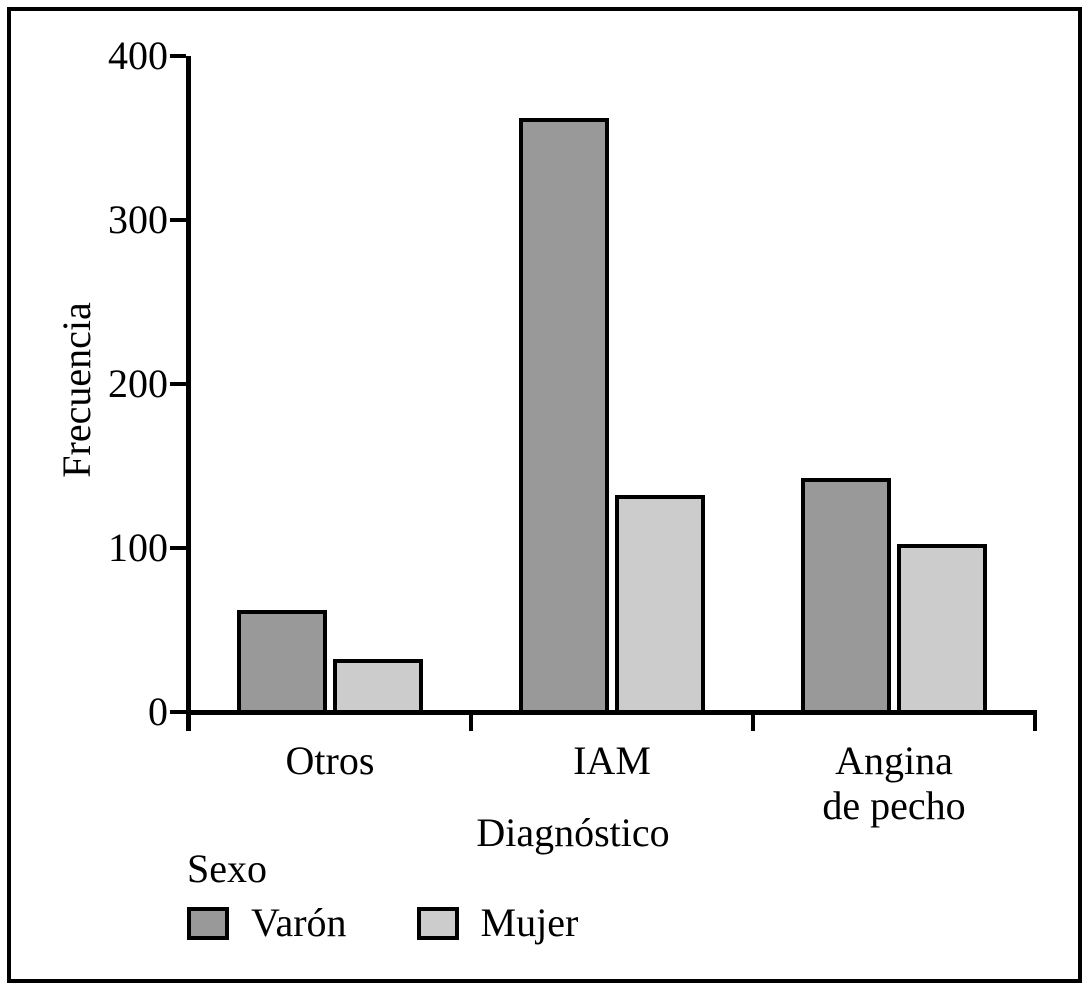 The image size is (1089, 990). Describe the element at coordinates (378, 686) in the screenshot. I see `bar-mujer-otros` at that location.